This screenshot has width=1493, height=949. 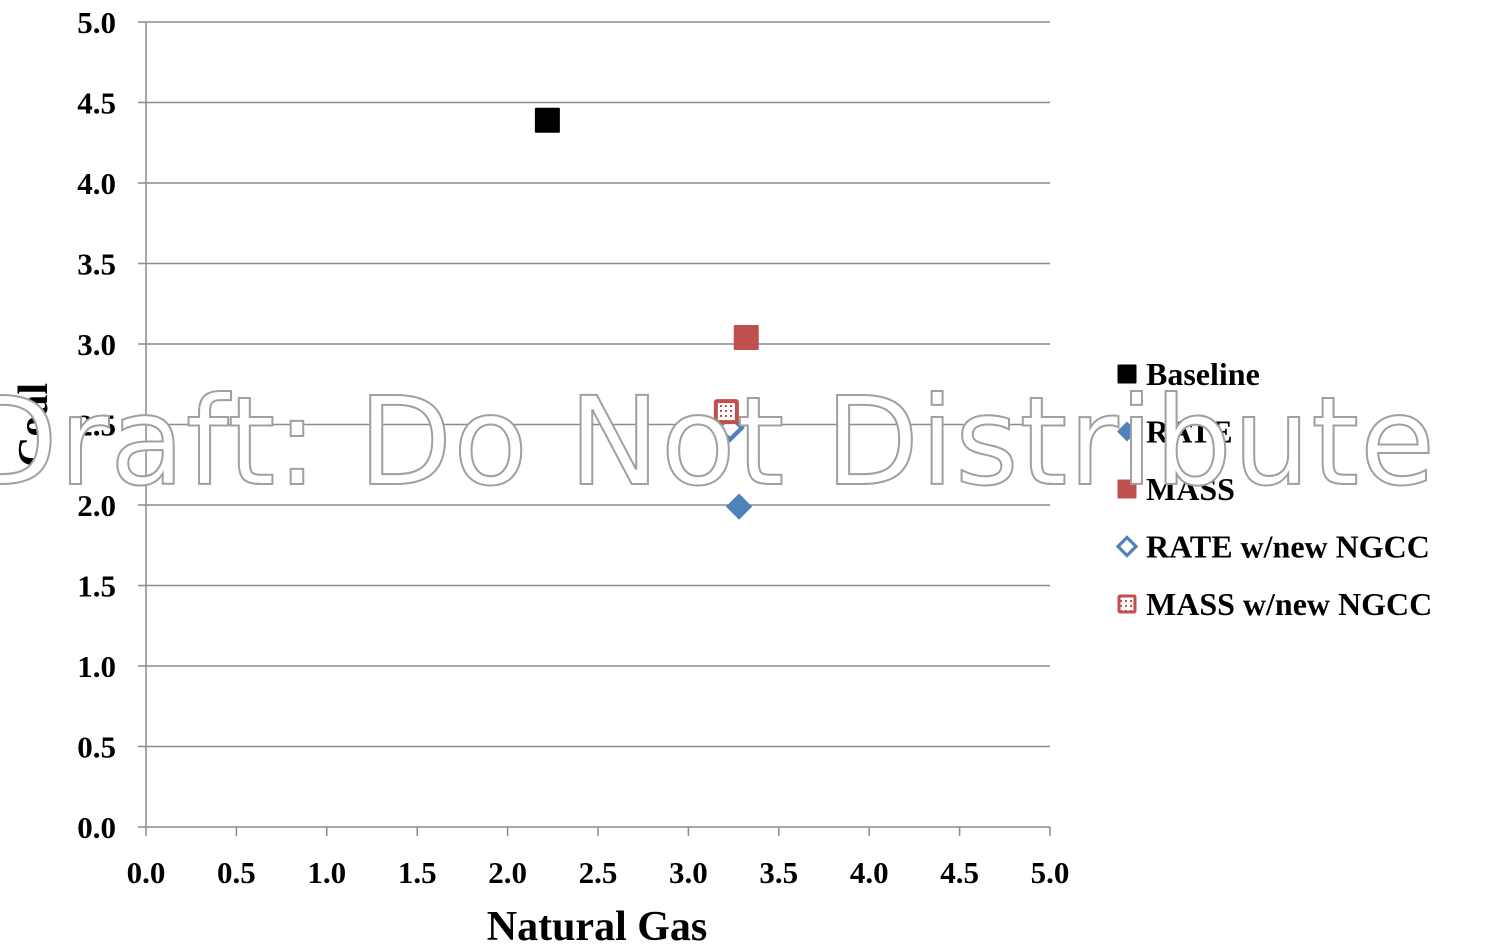 I want to click on x-tick-label: 2.5, so click(x=598, y=872).